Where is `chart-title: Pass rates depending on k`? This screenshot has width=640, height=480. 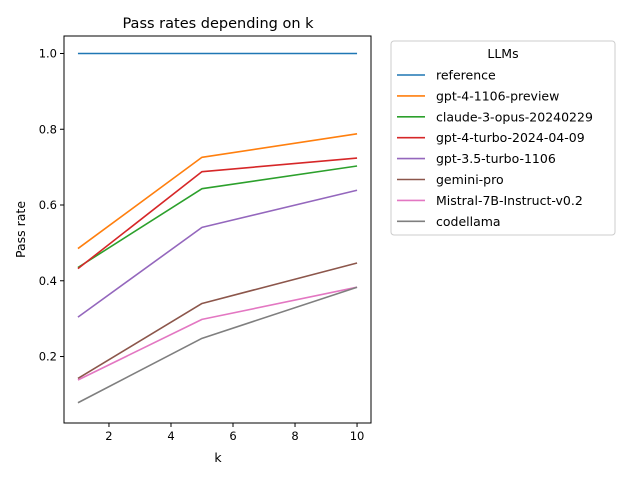 chart-title: Pass rates depending on k is located at coordinates (218, 24).